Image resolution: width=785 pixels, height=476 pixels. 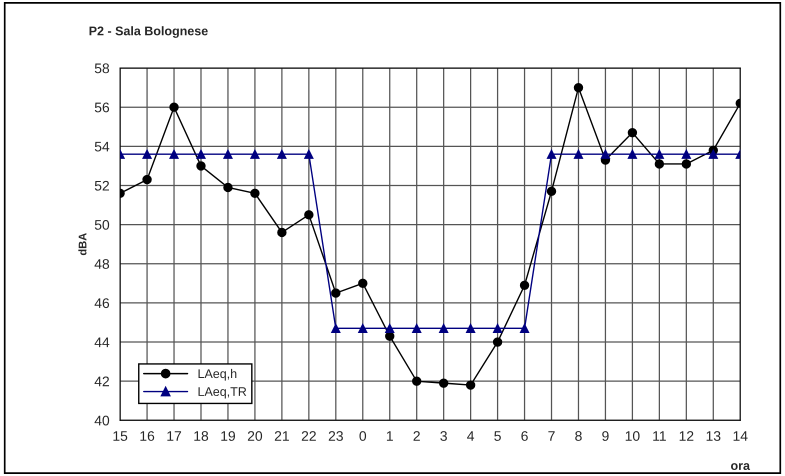 What do you see at coordinates (524, 436) in the screenshot?
I see `x-tick-label: 6` at bounding box center [524, 436].